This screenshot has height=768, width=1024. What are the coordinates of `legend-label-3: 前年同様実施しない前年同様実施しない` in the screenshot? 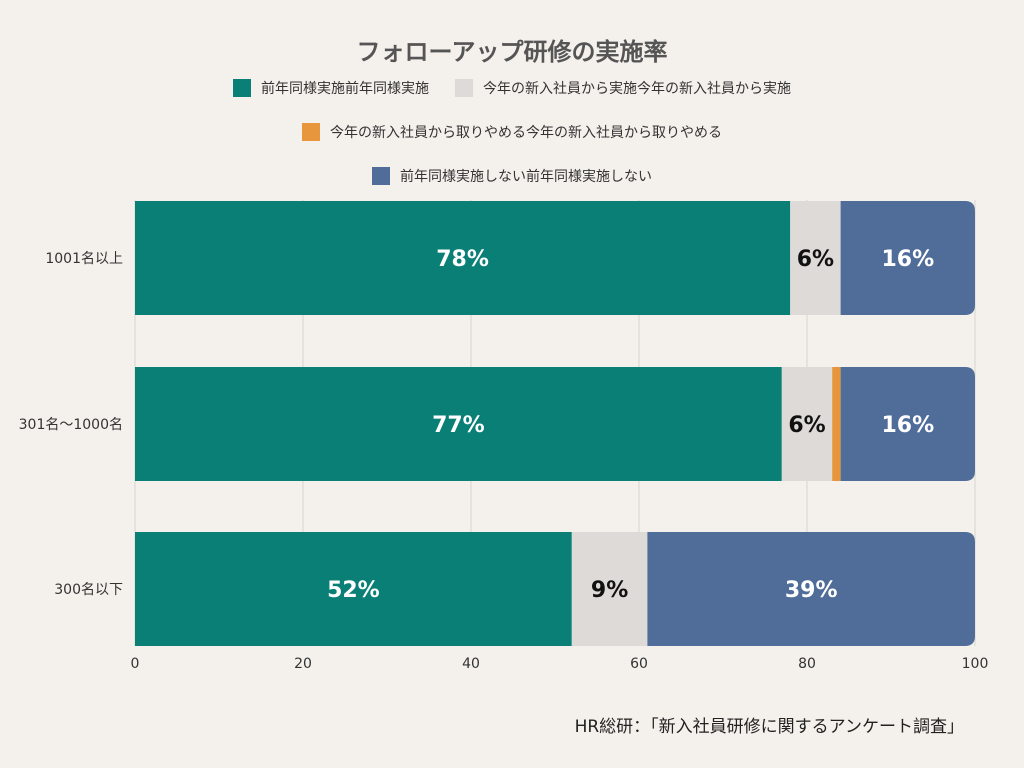 It's located at (526, 177).